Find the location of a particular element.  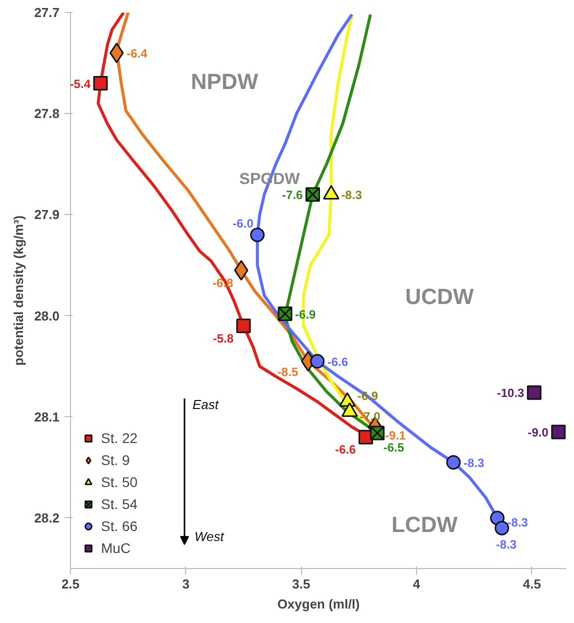

annotation: -8.5 is located at coordinates (287, 371).